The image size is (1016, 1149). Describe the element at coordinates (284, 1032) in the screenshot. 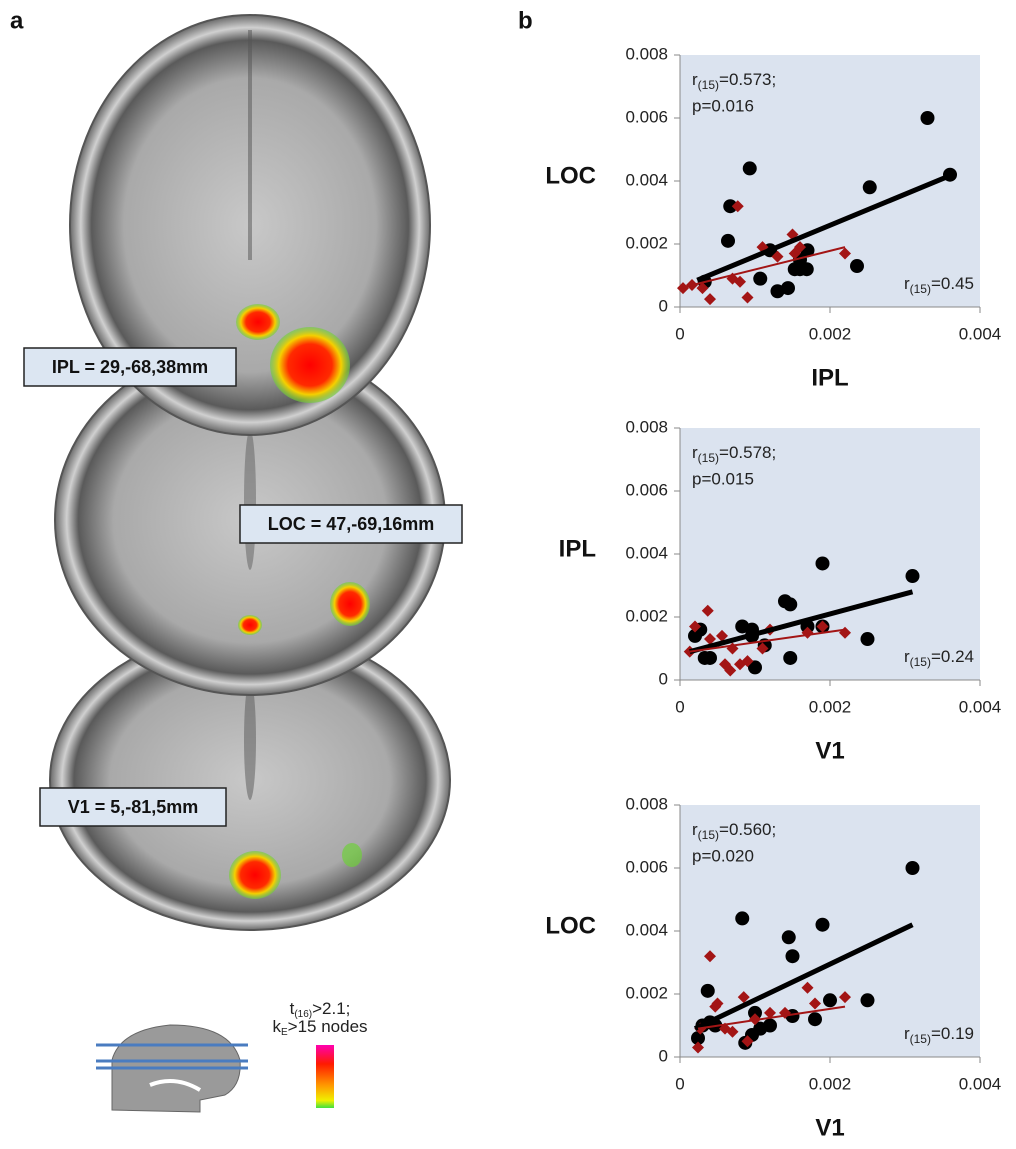

I see `k-sub: E` at that location.